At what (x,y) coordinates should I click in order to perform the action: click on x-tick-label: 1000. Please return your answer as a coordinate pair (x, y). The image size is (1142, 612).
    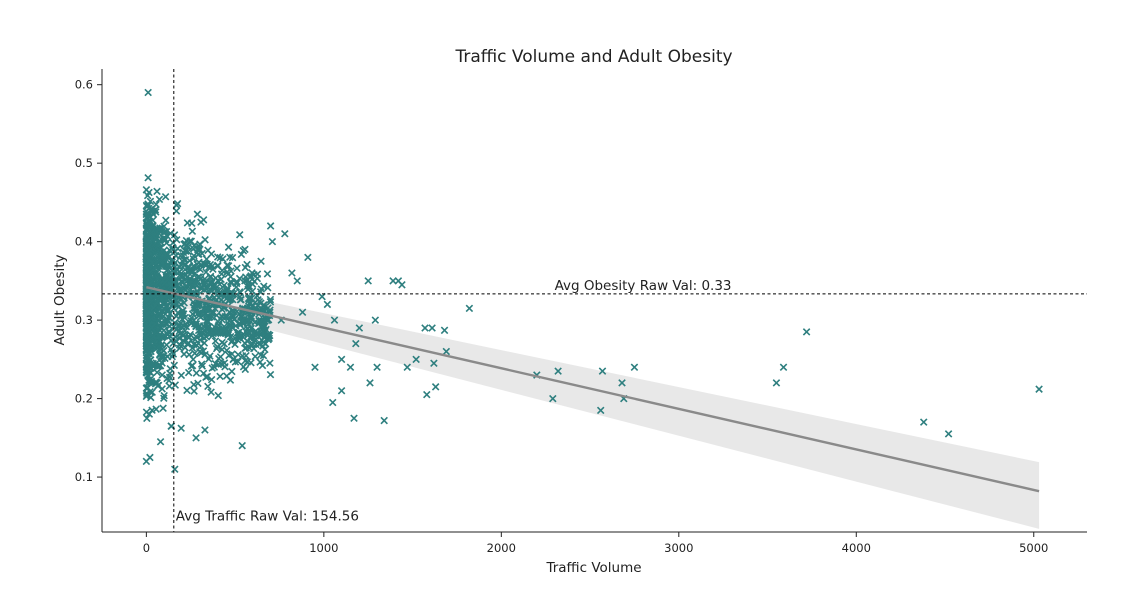
    Looking at the image, I should click on (323, 548).